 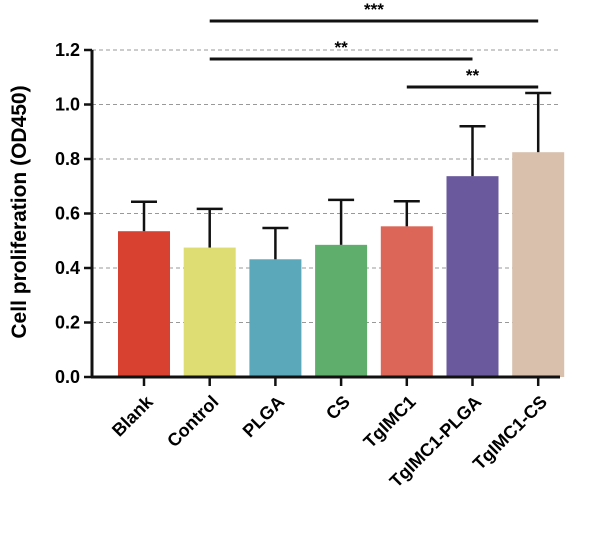 What do you see at coordinates (341, 310) in the screenshot?
I see `bar-cs` at bounding box center [341, 310].